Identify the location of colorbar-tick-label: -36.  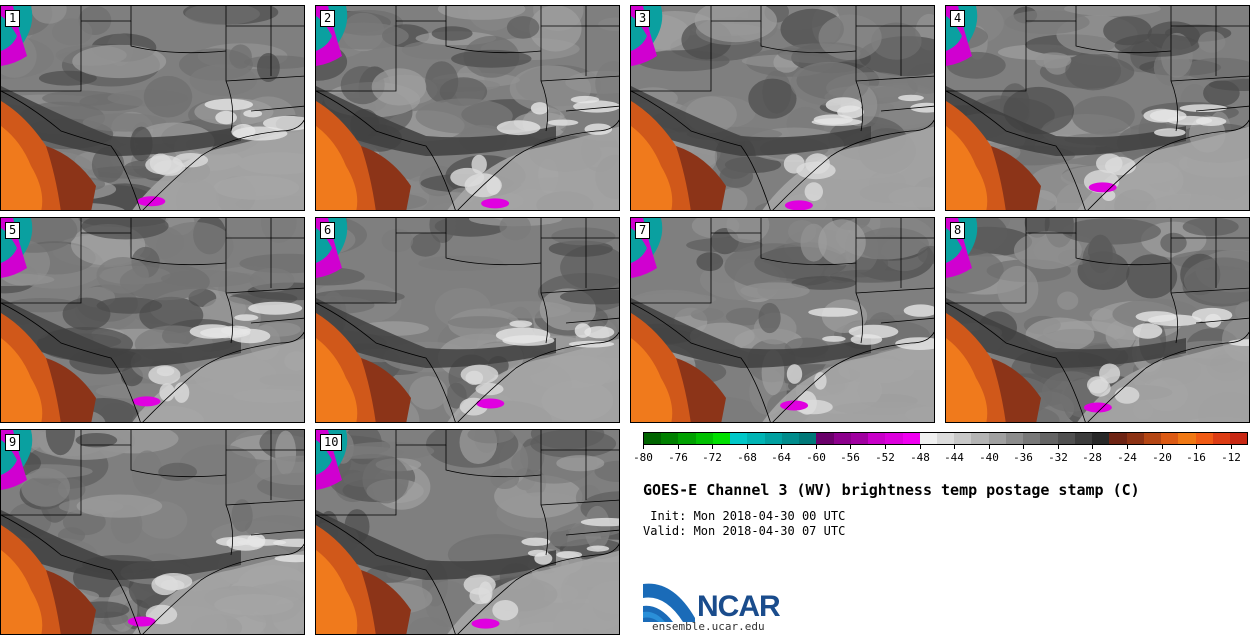
(1023, 457).